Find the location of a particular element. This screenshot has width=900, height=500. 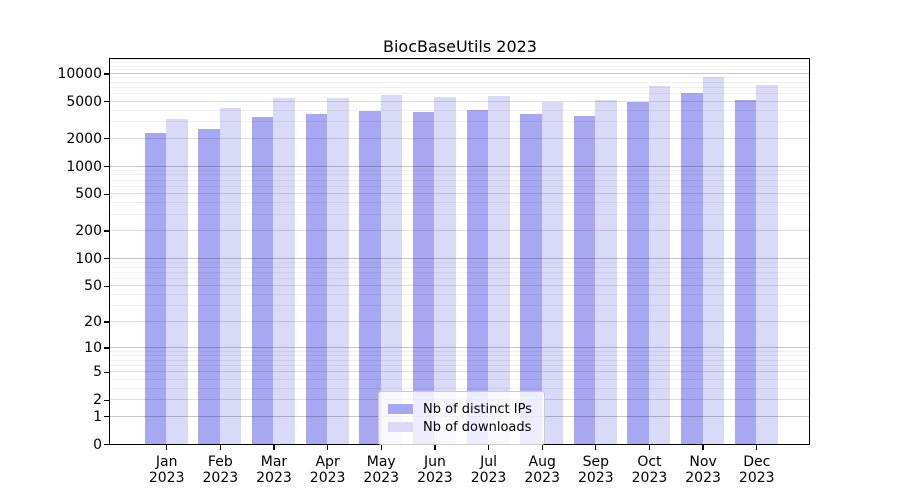

bar-distinct-ips-nov is located at coordinates (692, 268).